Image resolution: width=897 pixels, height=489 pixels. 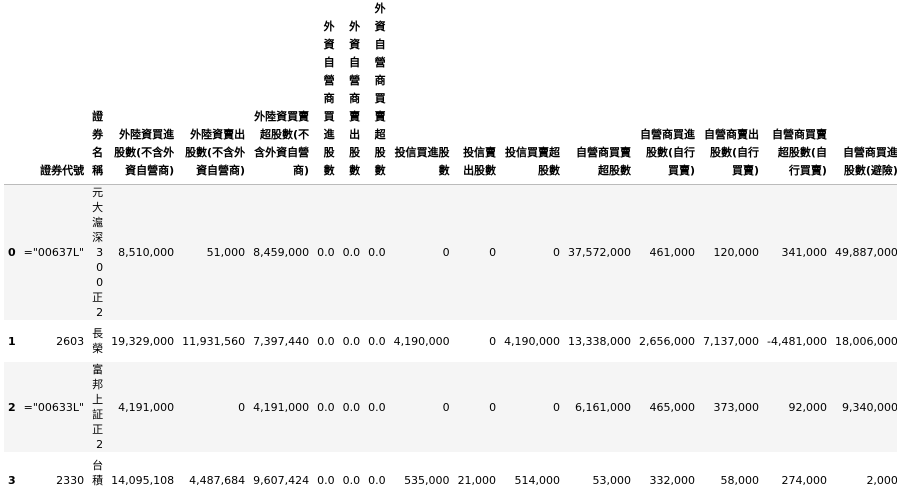 What do you see at coordinates (736, 252) in the screenshot?
I see `table-cell: 120,000` at bounding box center [736, 252].